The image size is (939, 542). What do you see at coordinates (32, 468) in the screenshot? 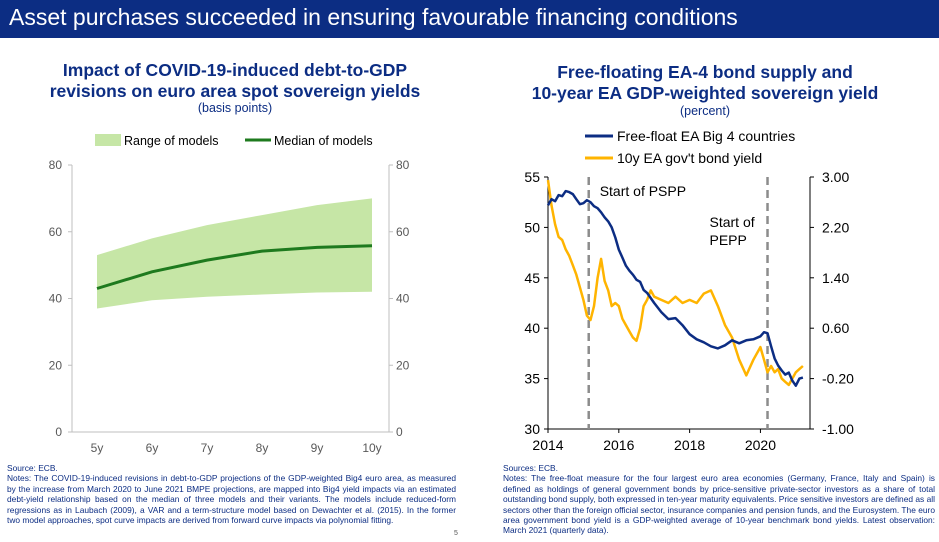
I see `left-source: Source: ECB.` at bounding box center [32, 468].